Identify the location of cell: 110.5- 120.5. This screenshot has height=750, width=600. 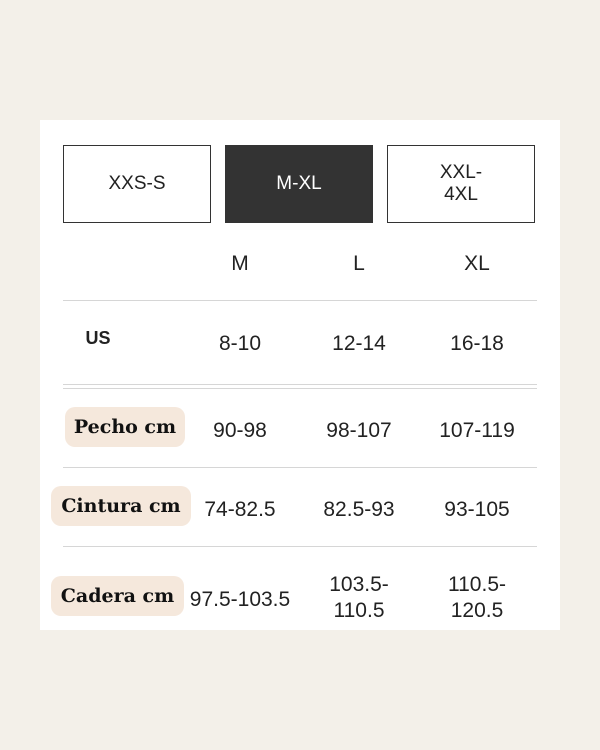
(477, 597).